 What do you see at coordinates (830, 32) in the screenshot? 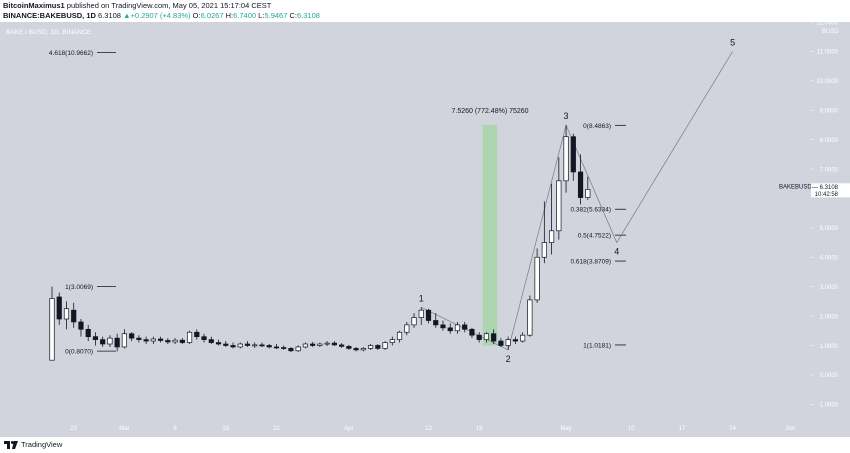
I see `price-axis-unit: BUSD` at bounding box center [830, 32].